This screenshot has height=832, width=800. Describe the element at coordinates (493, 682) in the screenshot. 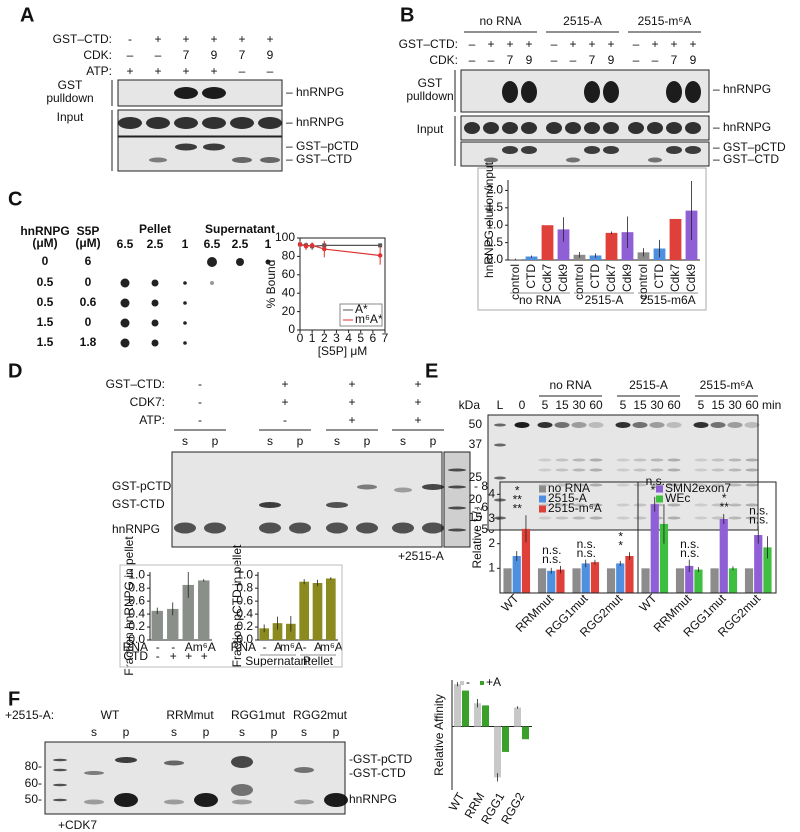

I see `legend-label: +A` at that location.